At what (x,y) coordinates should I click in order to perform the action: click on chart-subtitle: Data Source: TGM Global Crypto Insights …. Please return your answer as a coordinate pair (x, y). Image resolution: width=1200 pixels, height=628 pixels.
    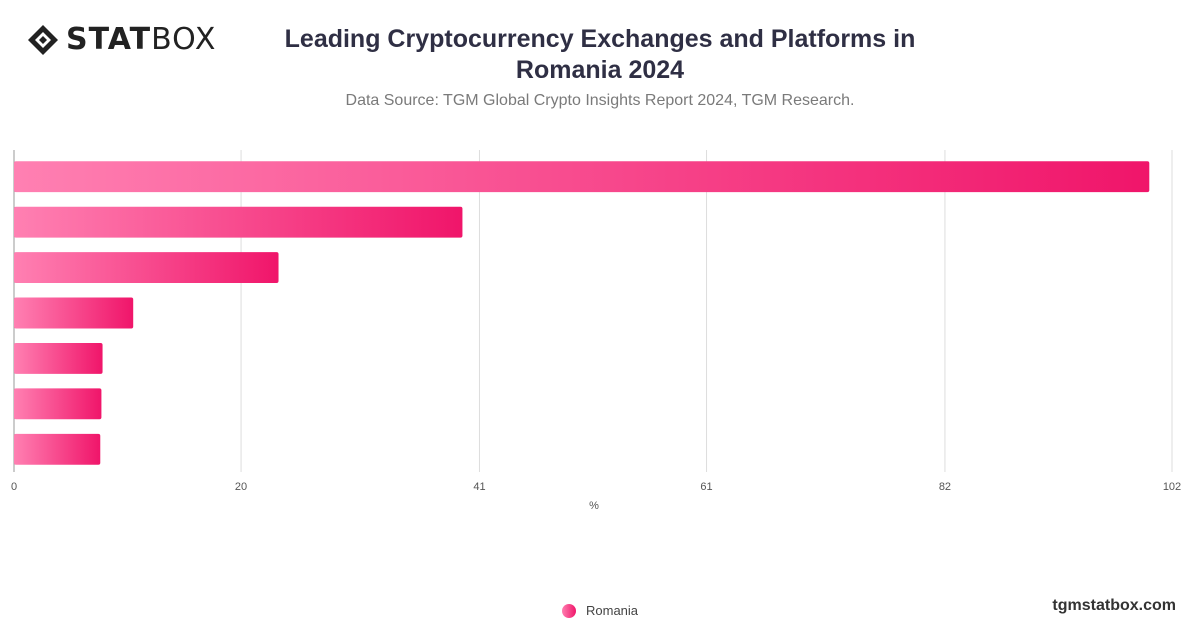
    Looking at the image, I should click on (600, 100).